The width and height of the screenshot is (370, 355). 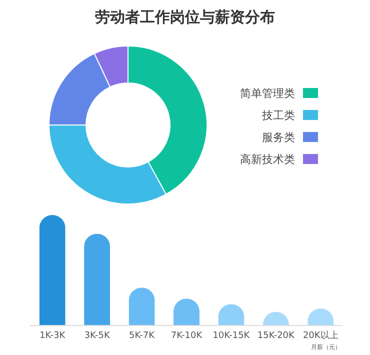 I want to click on x-tick-label: 3K-5K, so click(x=97, y=336).